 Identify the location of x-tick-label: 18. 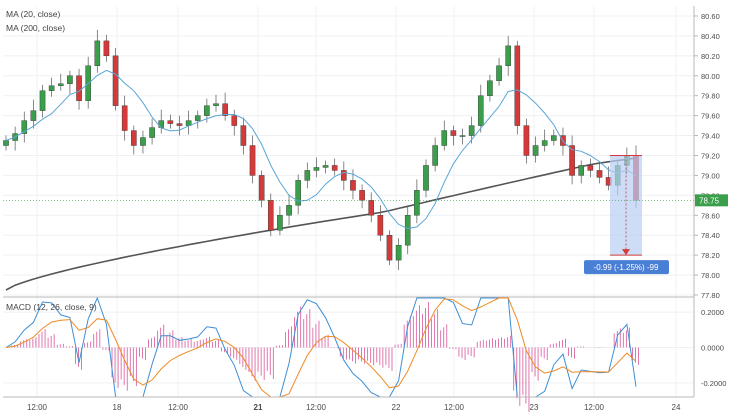
(117, 407).